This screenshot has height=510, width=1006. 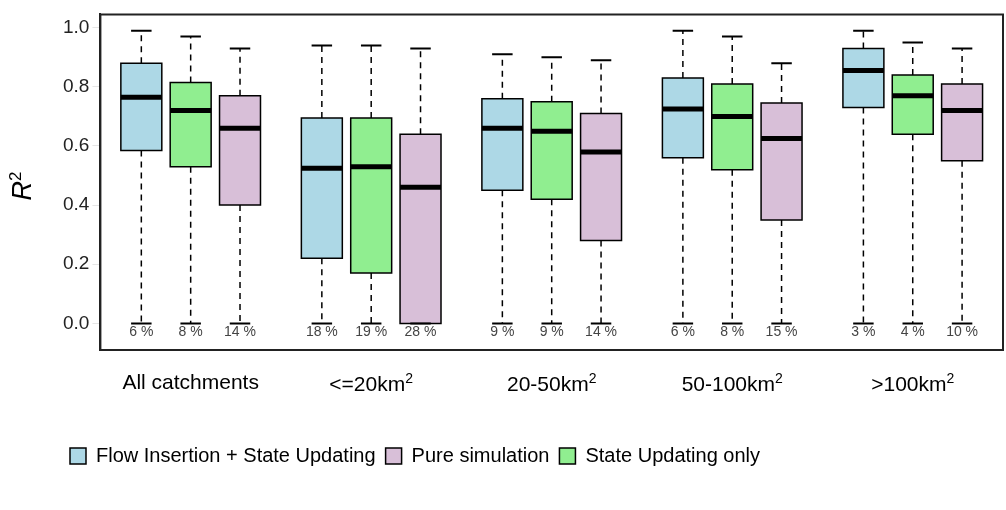 What do you see at coordinates (190, 382) in the screenshot?
I see `x-tick-label: All catchments` at bounding box center [190, 382].